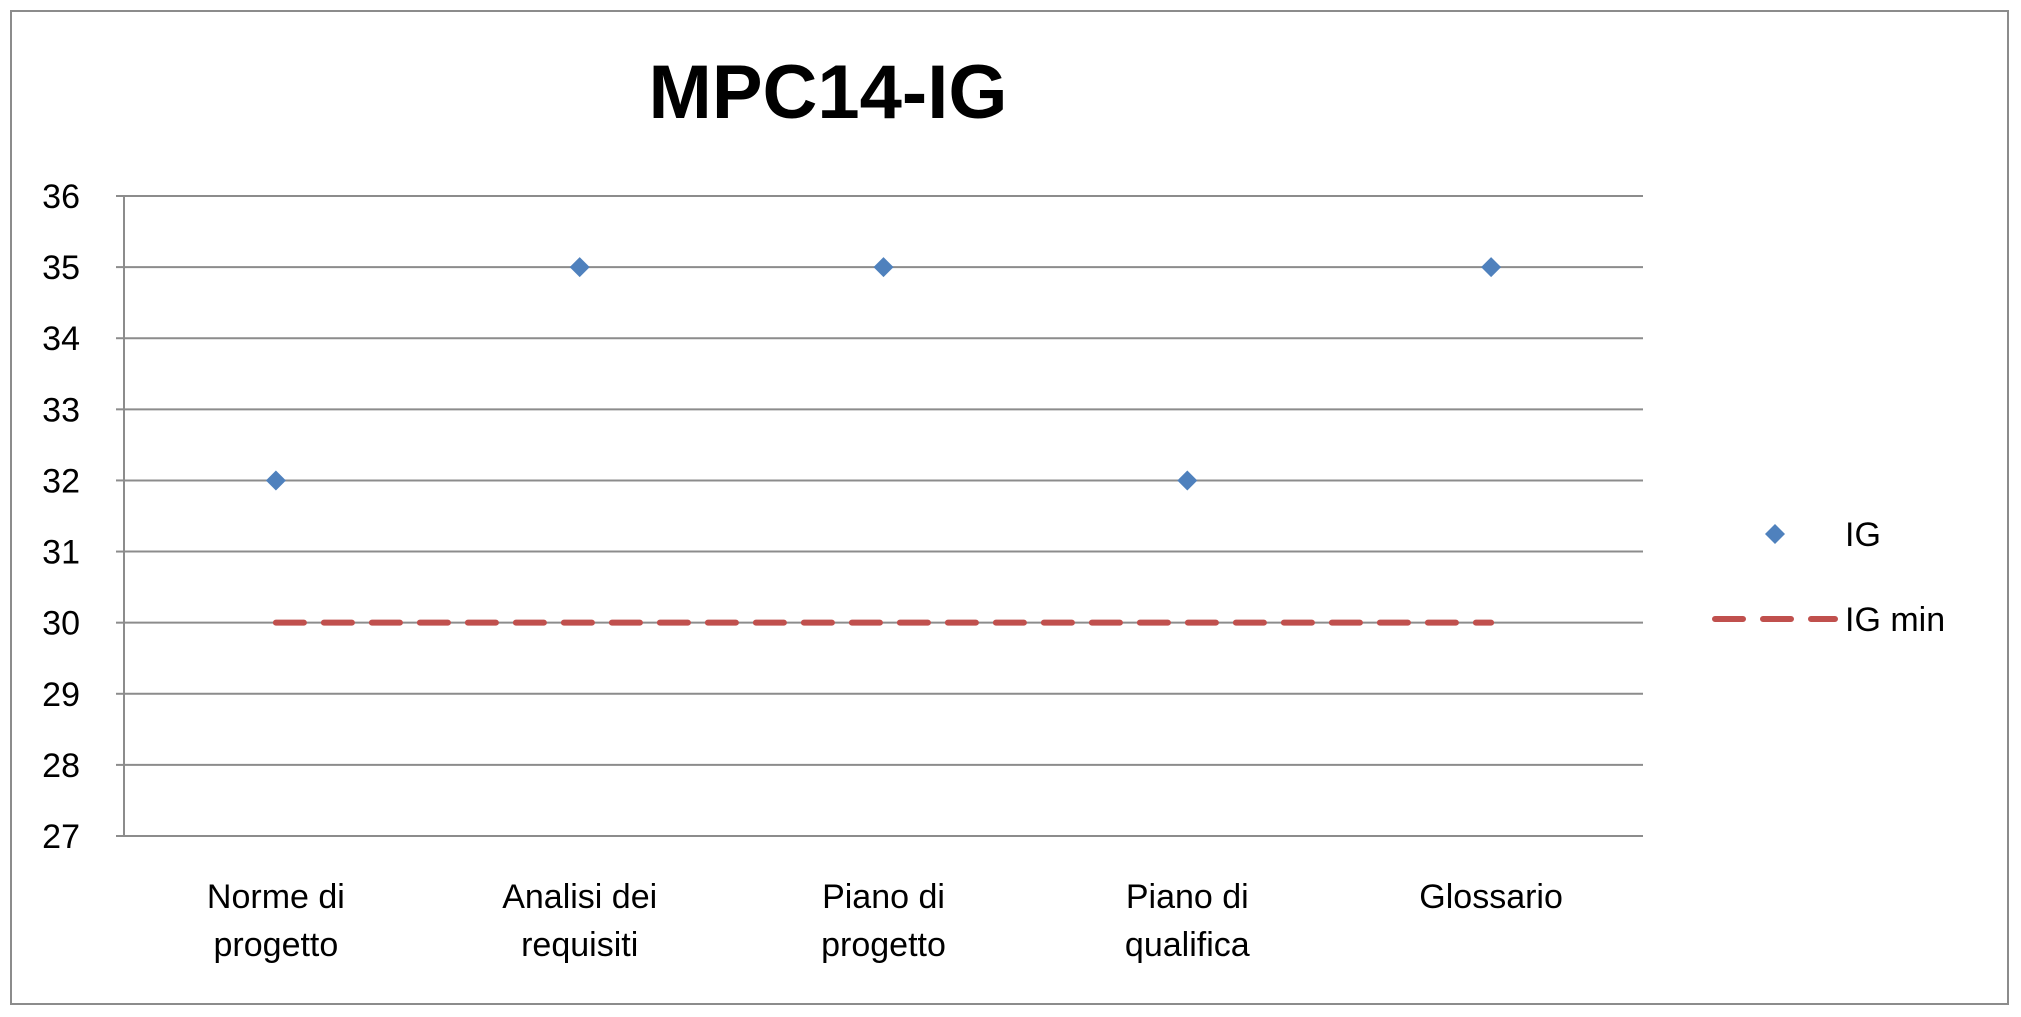 The width and height of the screenshot is (2021, 1017). Describe the element at coordinates (1187, 945) in the screenshot. I see `x-tick-label-line: qualifica` at that location.